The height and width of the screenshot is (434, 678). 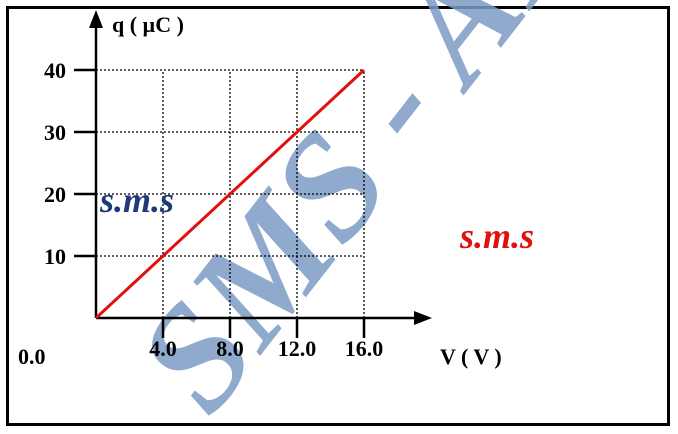 I want to click on right-watermark-text: s.m.s, so click(x=496, y=236).